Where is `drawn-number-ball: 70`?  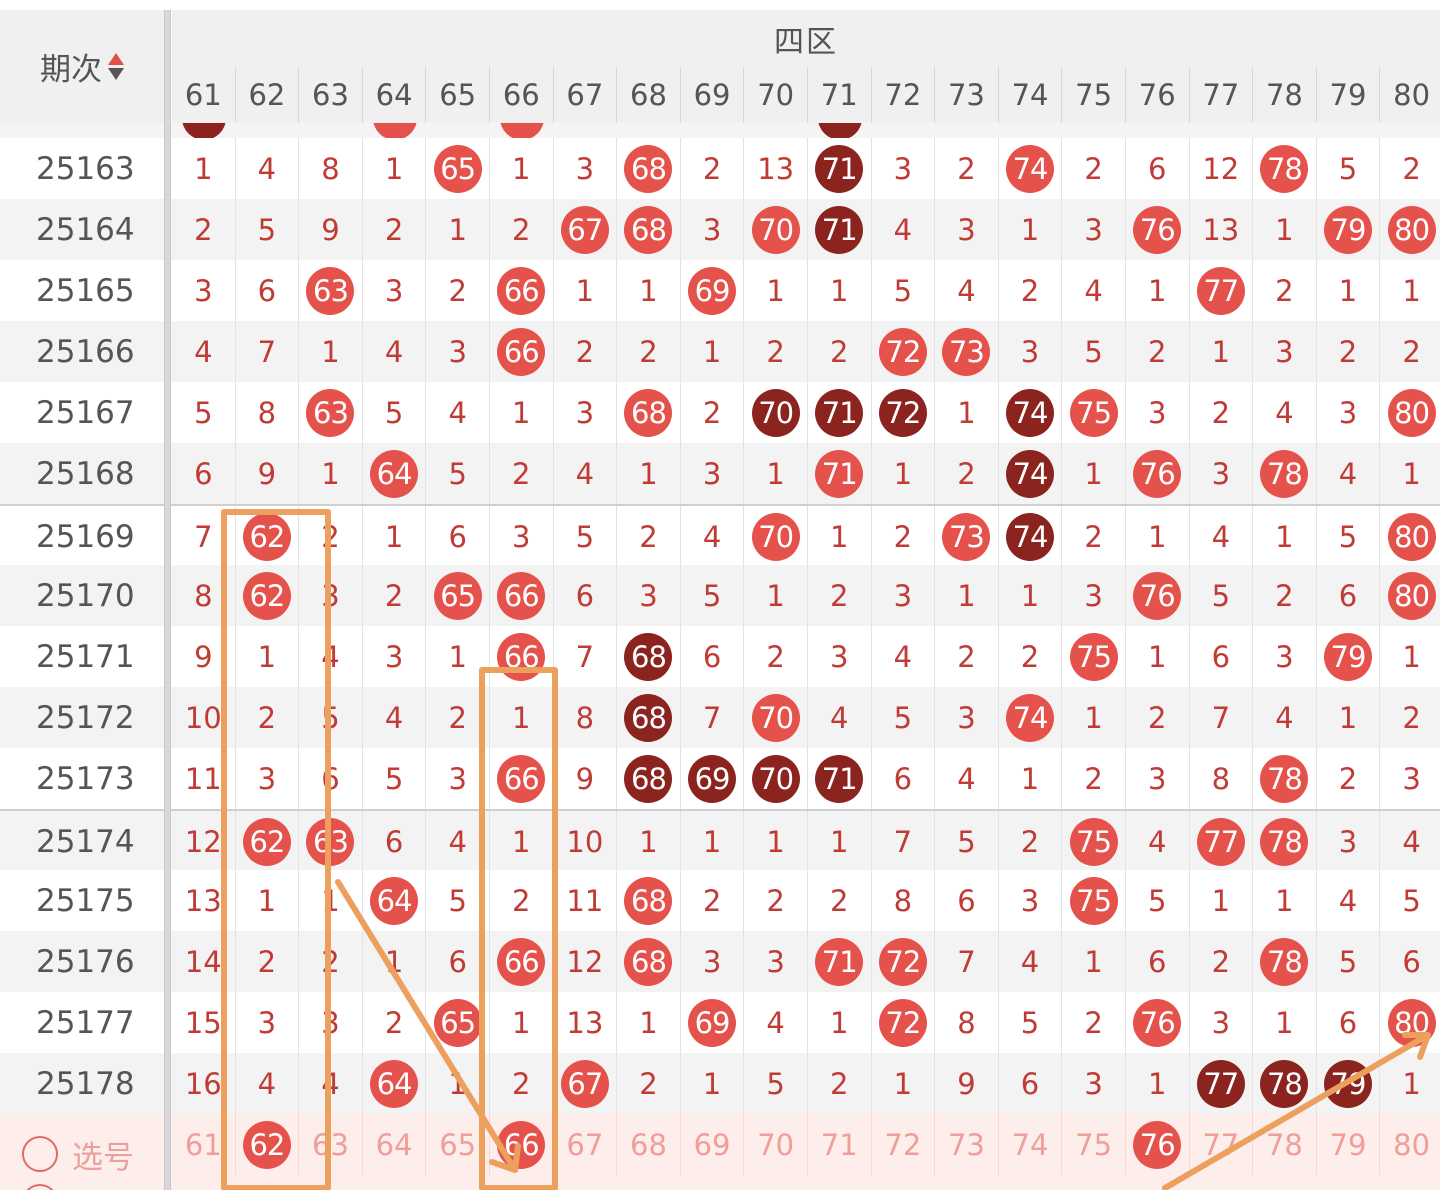
drawn-number-ball: 70 is located at coordinates (775, 412).